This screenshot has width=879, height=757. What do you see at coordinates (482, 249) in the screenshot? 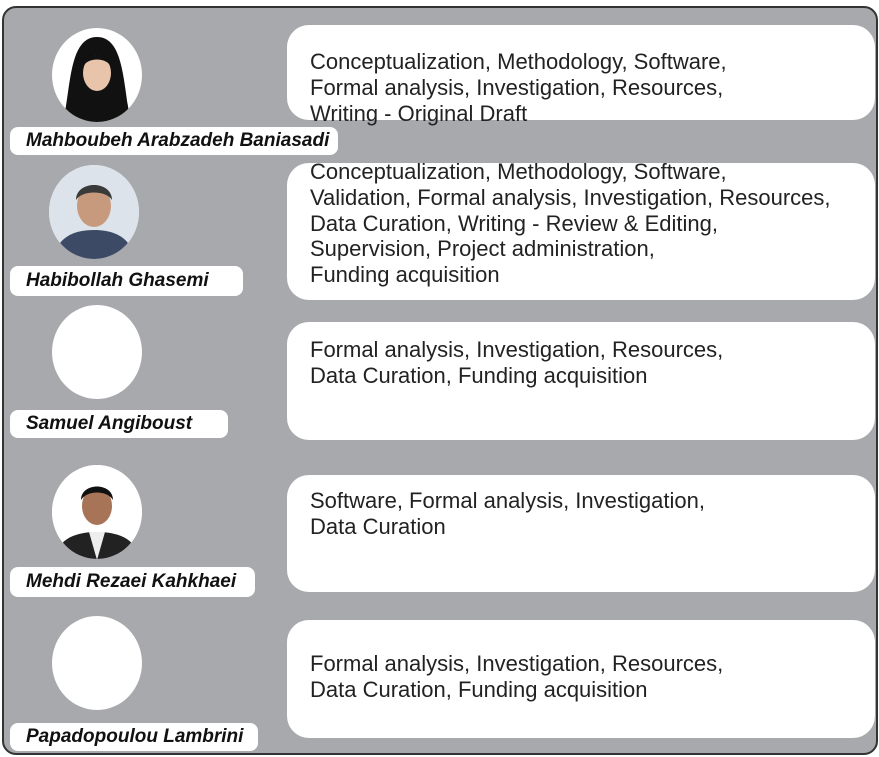
I see `contribution-line: Supervision, Project administration,` at bounding box center [482, 249].